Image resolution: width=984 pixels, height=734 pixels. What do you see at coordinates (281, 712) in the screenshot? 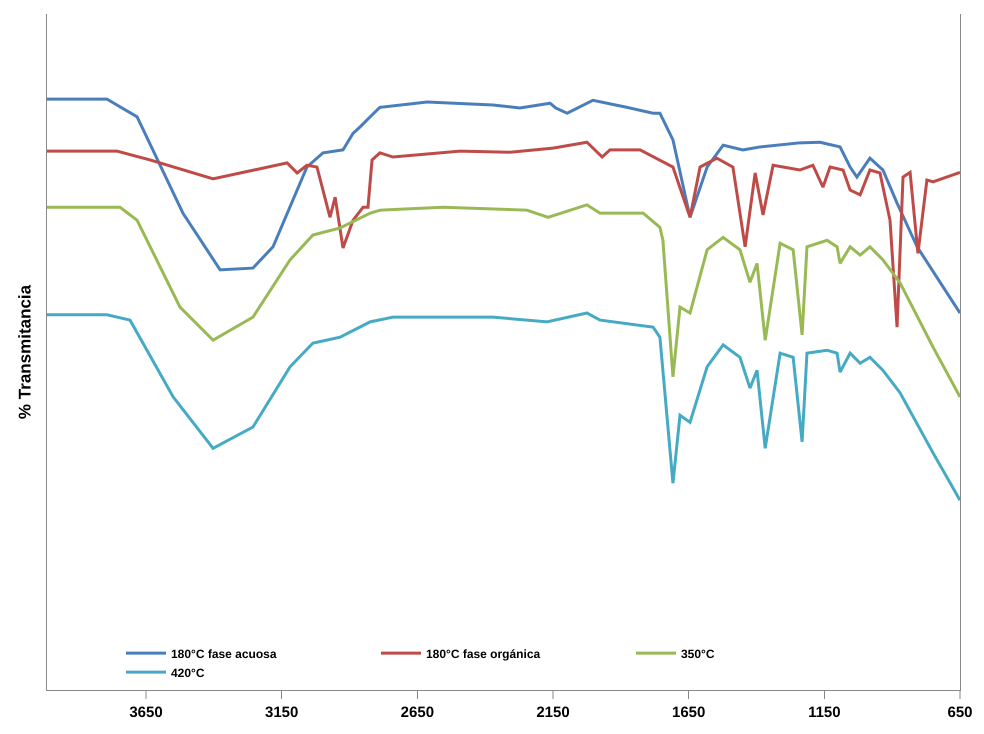
I see `x-tick-label: 3150` at bounding box center [281, 712].